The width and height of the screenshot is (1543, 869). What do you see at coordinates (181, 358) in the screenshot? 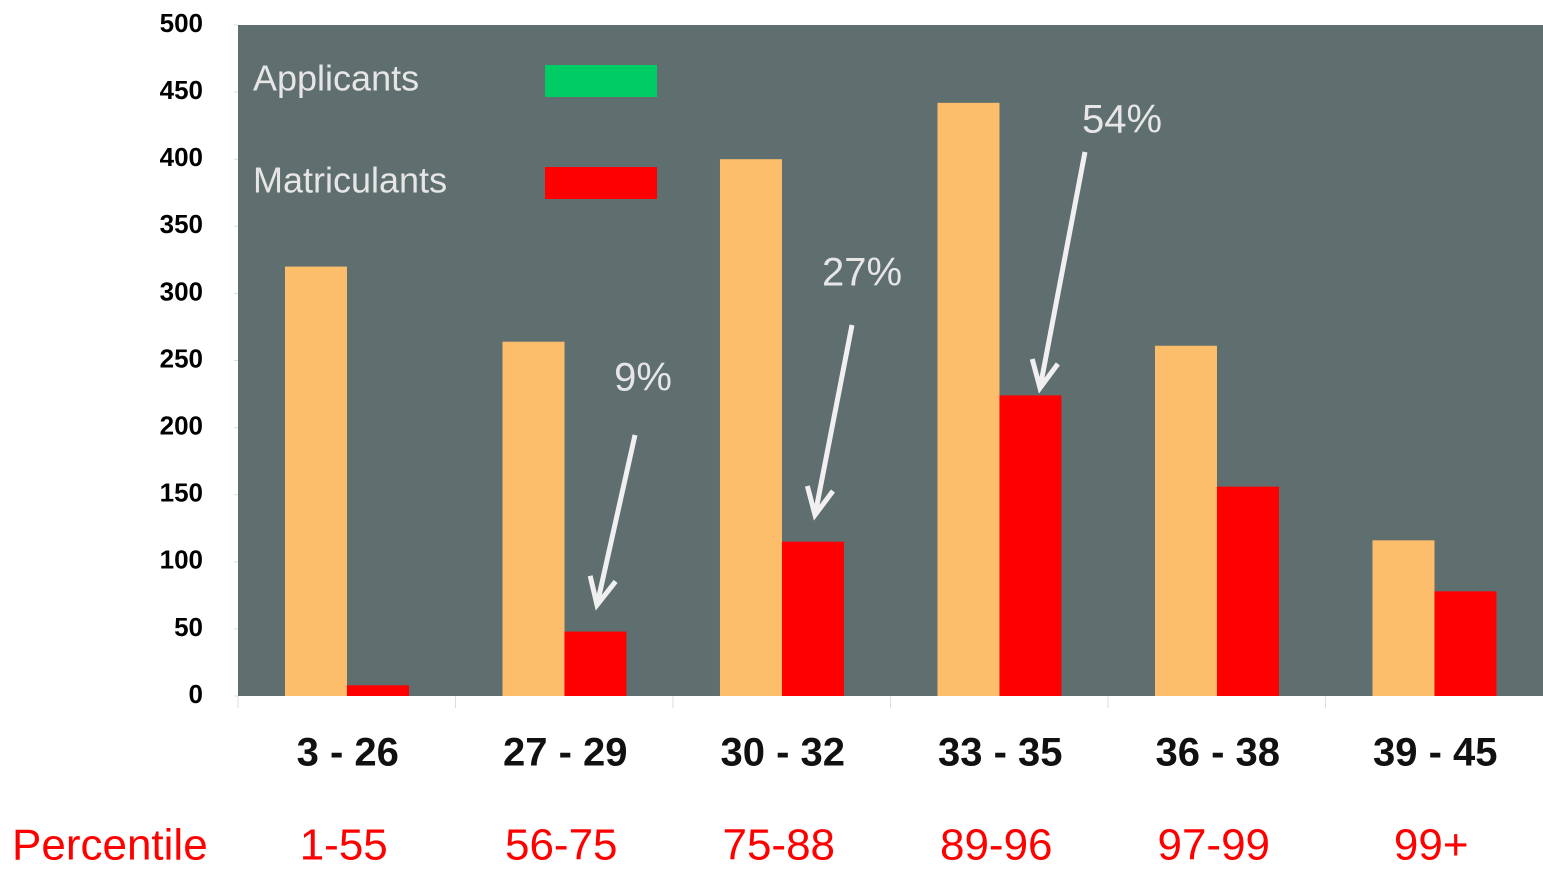
I see `y-tick-label: 250` at bounding box center [181, 358].